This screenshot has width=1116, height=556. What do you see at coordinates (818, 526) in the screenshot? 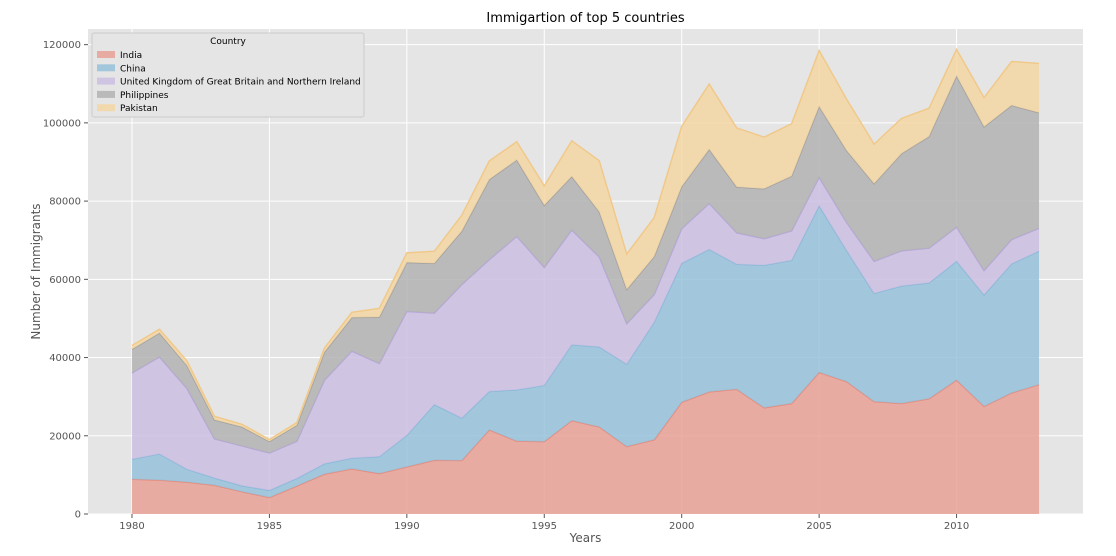
I see `x-tick-label: 2005` at bounding box center [818, 526].